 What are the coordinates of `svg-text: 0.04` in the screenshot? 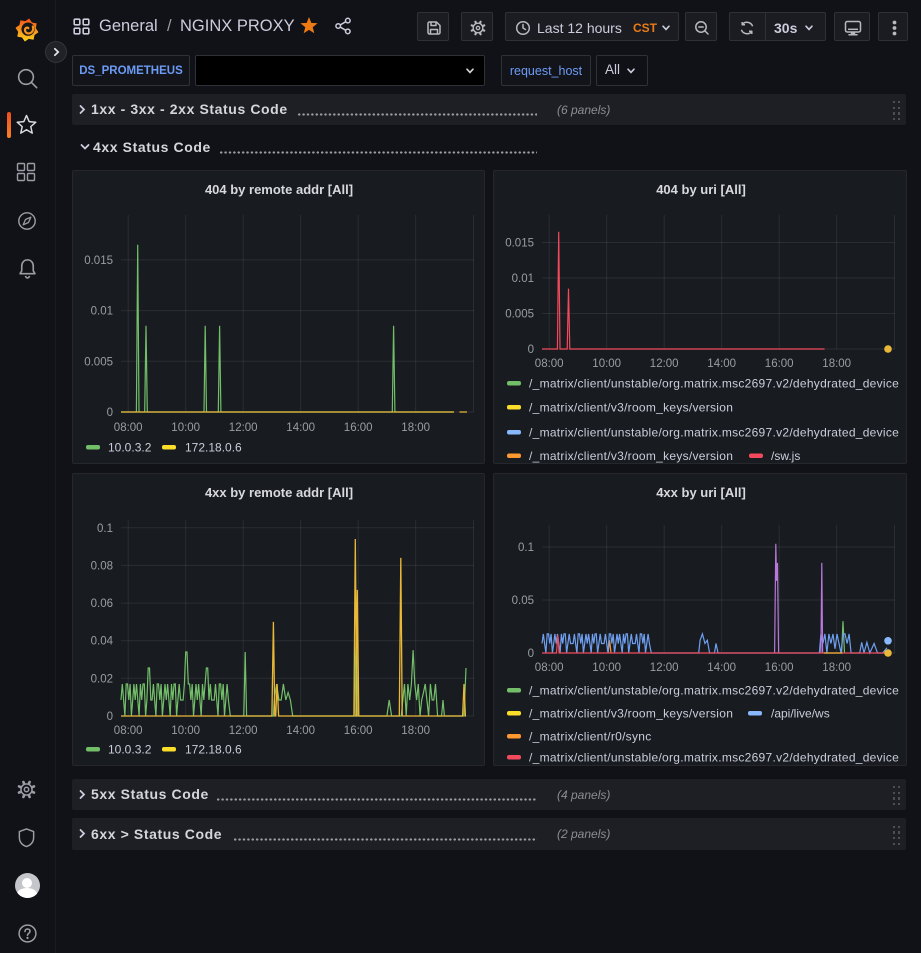 It's located at (102, 642).